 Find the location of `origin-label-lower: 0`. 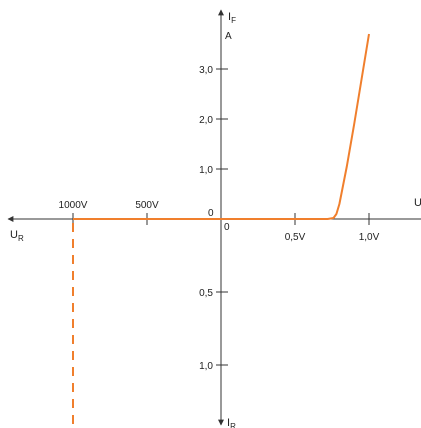

origin-label-lower: 0 is located at coordinates (227, 227).